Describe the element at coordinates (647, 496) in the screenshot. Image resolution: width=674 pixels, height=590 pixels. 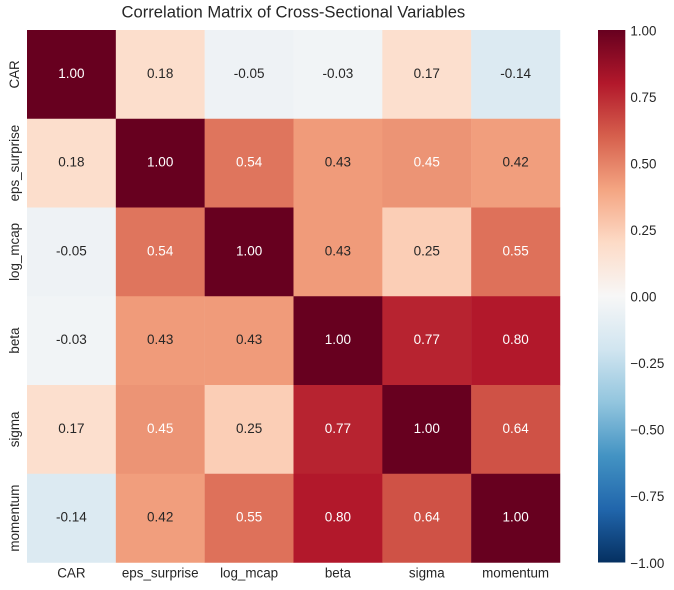
I see `svg-text: −0.75` at that location.